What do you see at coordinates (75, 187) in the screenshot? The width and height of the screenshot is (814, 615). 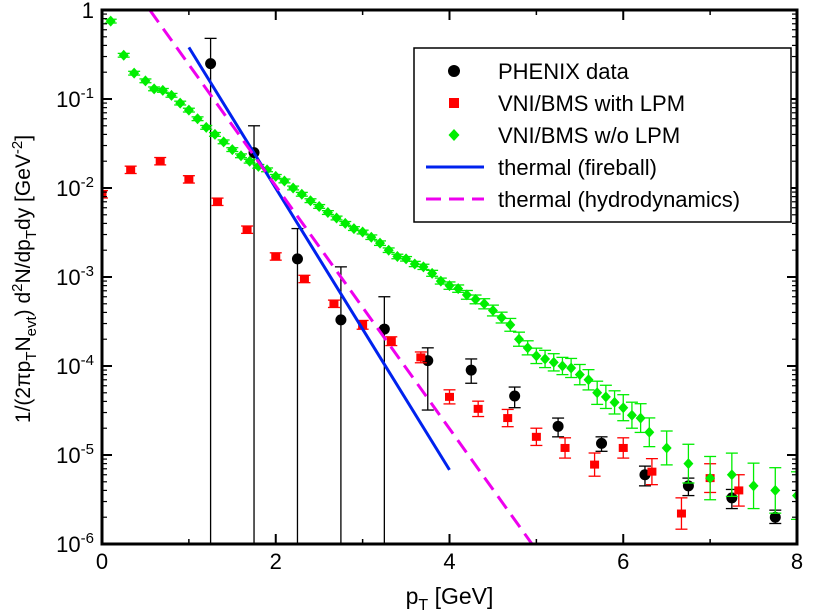 I see `y-tick-label: 10⁻²` at bounding box center [75, 187].